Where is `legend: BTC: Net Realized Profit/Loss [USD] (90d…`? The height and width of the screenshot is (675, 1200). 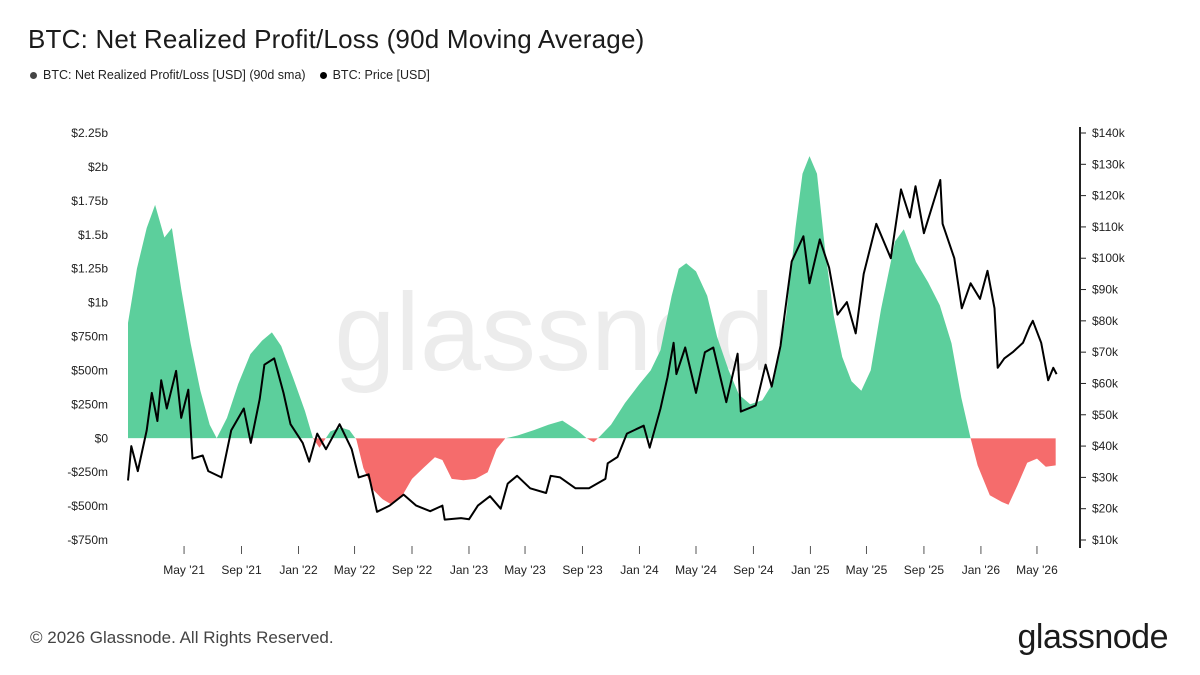 legend: BTC: Net Realized Profit/Loss [USD] (90d… is located at coordinates (230, 75).